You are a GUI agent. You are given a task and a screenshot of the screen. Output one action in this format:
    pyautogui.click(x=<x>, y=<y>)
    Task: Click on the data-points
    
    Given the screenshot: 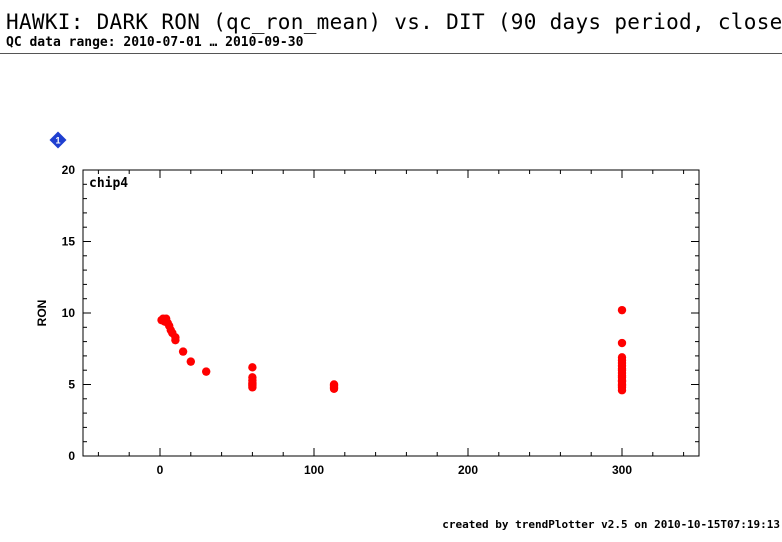 What is the action you would take?
    pyautogui.click(x=392, y=350)
    